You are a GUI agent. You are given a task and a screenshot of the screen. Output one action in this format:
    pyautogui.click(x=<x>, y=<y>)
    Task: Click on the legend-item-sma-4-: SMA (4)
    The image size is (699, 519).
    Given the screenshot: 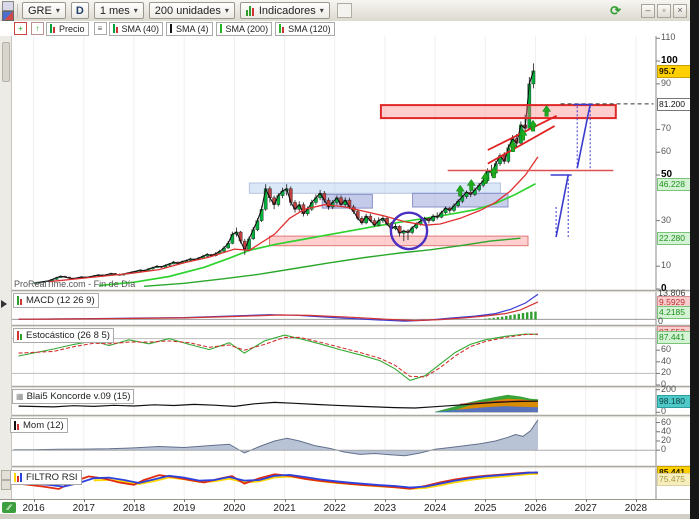 What is the action you would take?
    pyautogui.click(x=189, y=28)
    